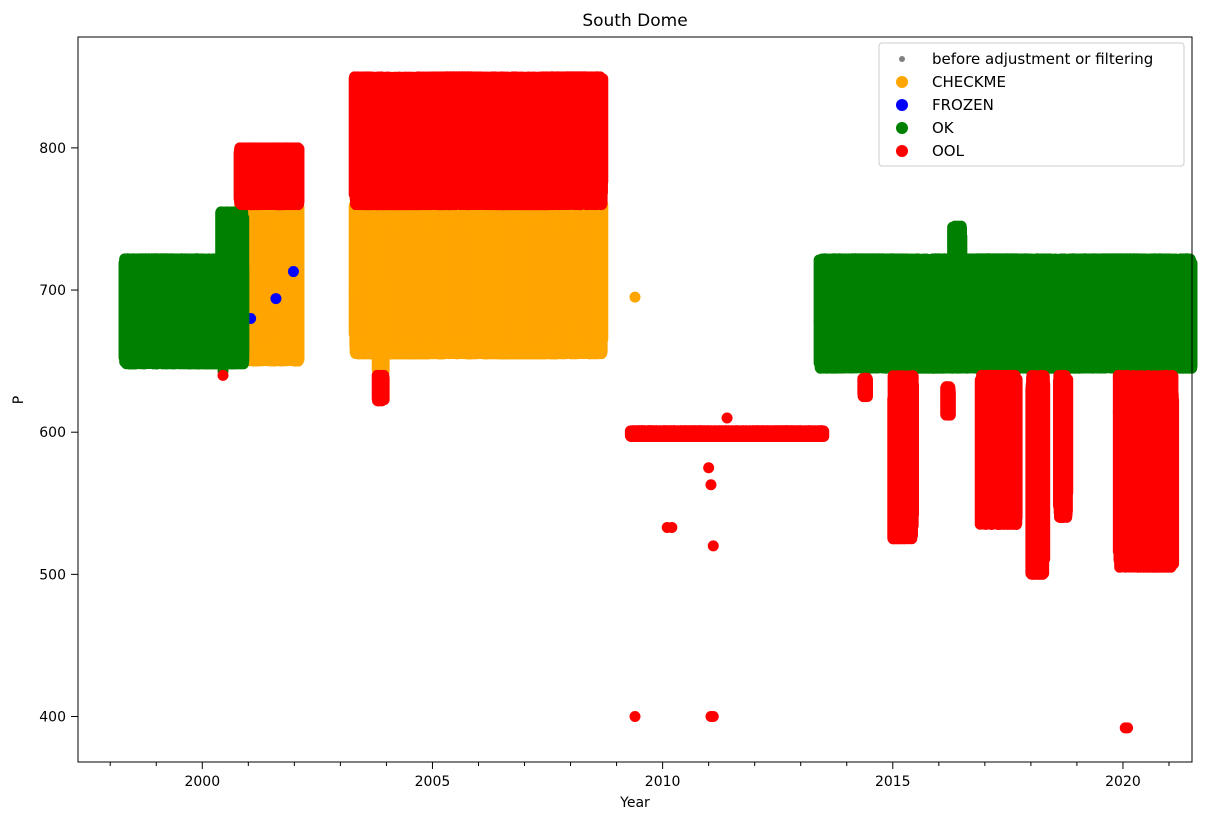 The height and width of the screenshot is (822, 1205). Describe the element at coordinates (634, 803) in the screenshot. I see `x-axis-title: Year` at that location.